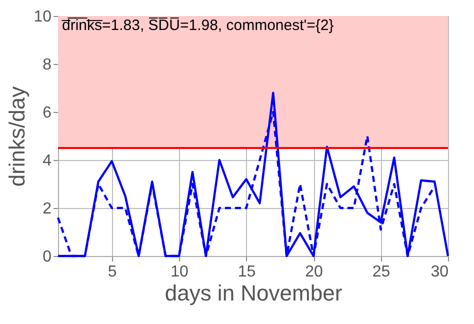 The image size is (474, 324). What do you see at coordinates (17, 136) in the screenshot?
I see `y-axis-title: drinks/day` at bounding box center [17, 136].